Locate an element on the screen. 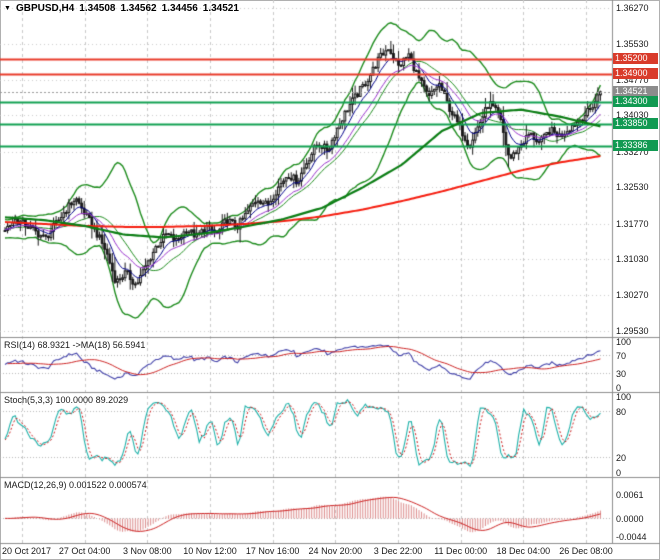 This screenshot has width=660, height=560. macd-indicator-label: MACD(12,26,9) 0.001522 0.000574 is located at coordinates (75, 485).